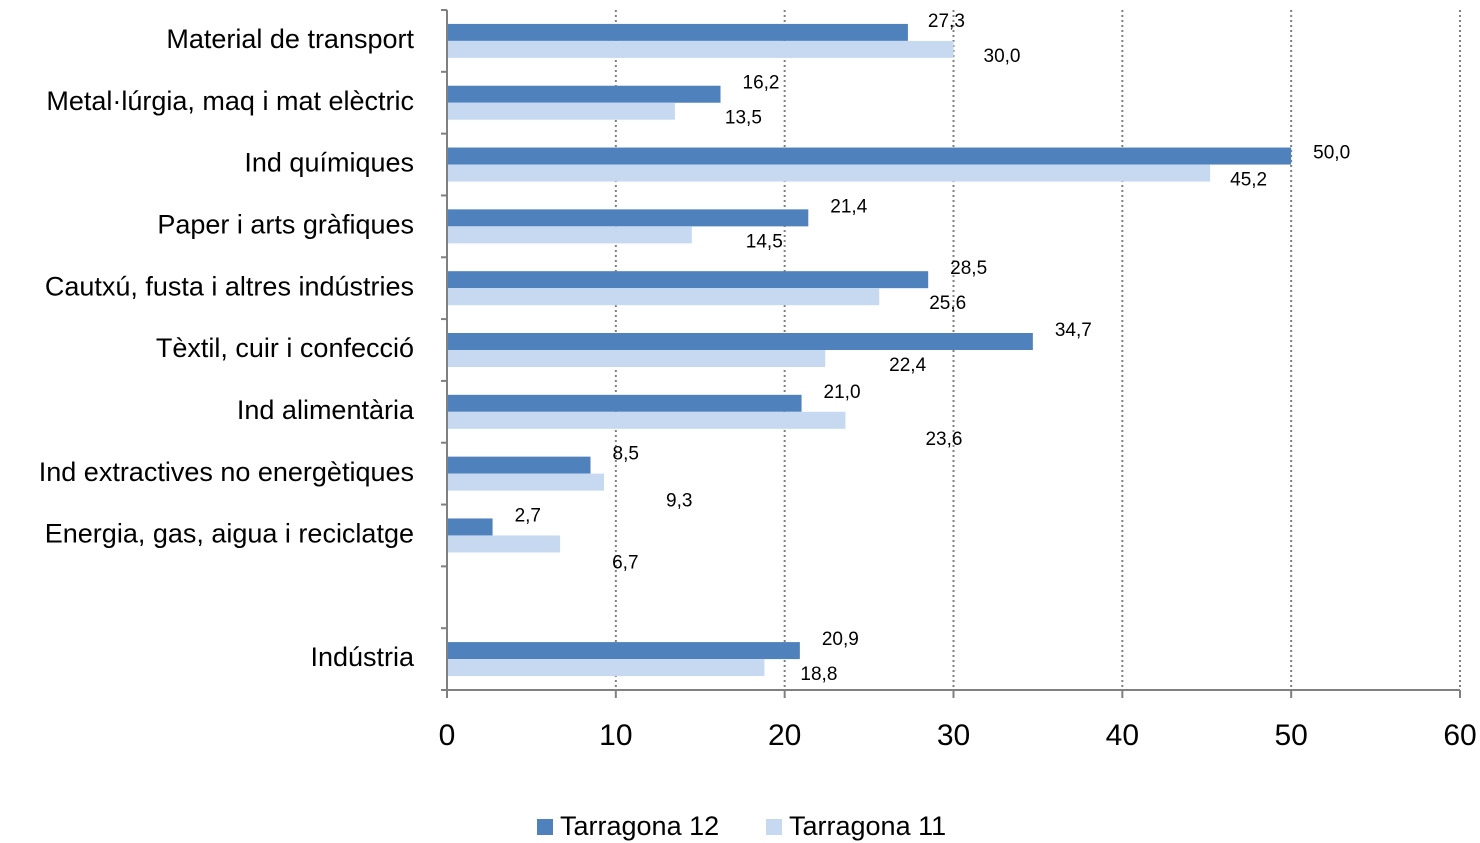 The image size is (1480, 843). Describe the element at coordinates (1122, 735) in the screenshot. I see `x-tick-label-40: 40` at that location.